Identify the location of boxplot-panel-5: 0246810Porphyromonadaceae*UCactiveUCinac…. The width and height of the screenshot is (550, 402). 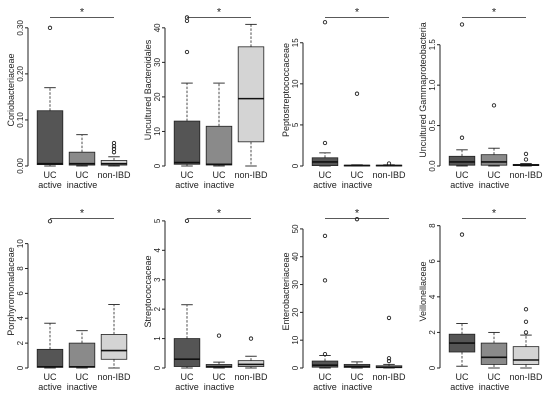
(68, 300).